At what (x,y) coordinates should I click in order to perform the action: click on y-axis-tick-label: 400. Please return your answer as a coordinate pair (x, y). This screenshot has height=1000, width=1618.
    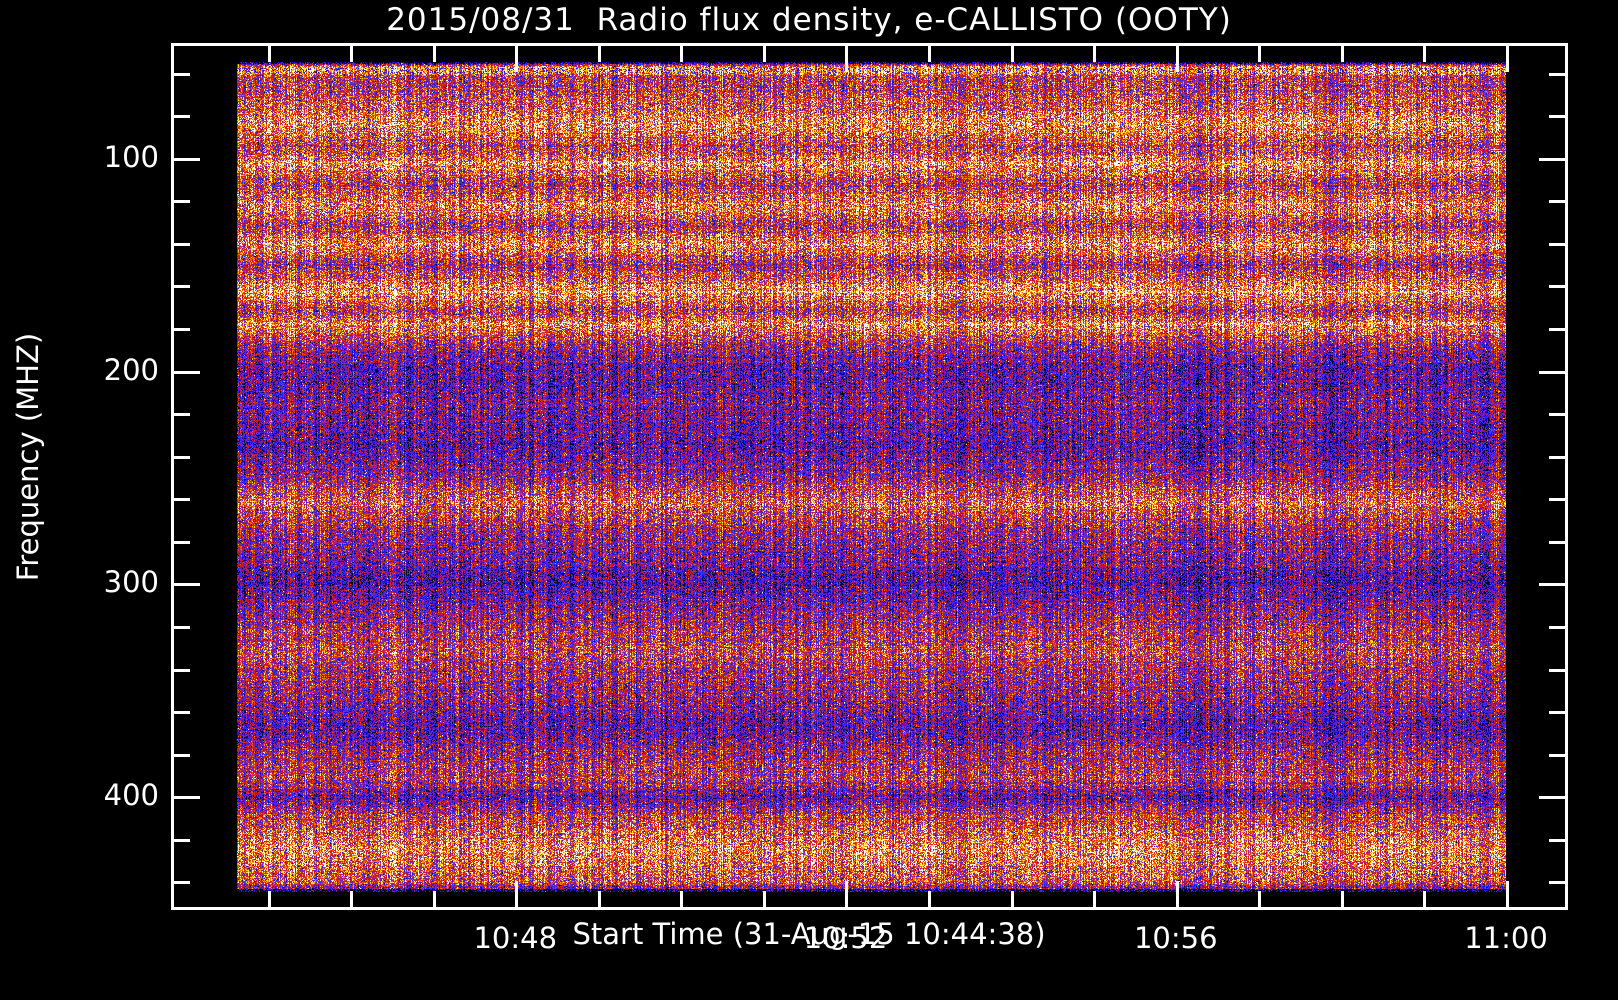
    Looking at the image, I should click on (131, 795).